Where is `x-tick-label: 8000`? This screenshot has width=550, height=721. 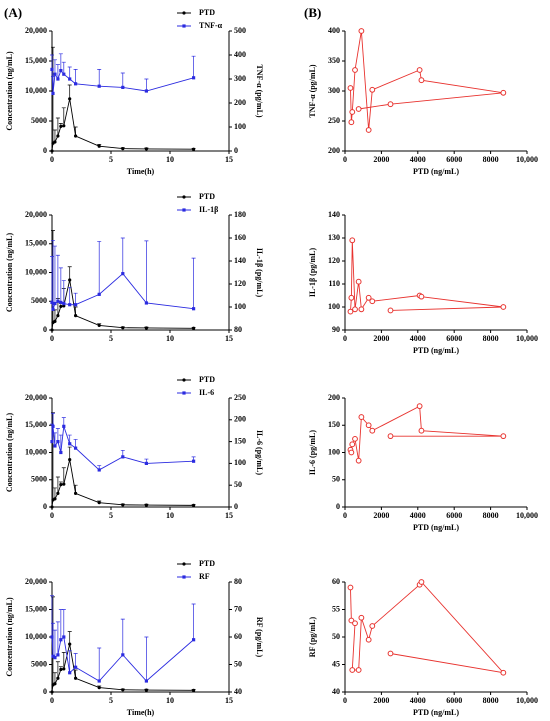 x-tick-label: 8000 is located at coordinates (491, 338).